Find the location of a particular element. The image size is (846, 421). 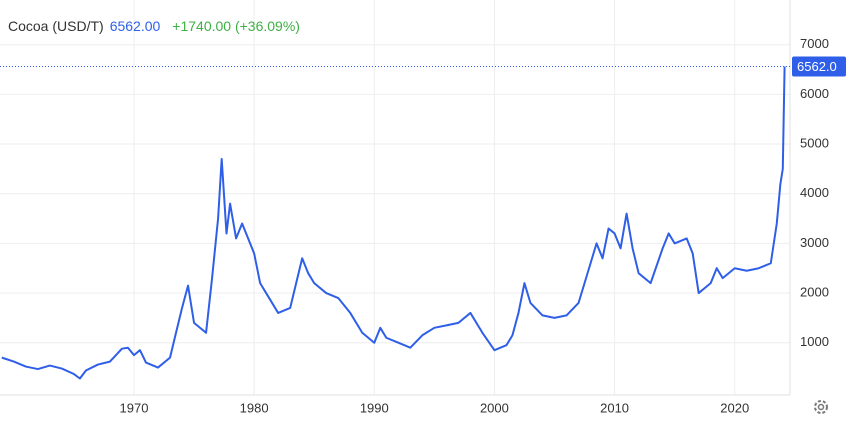

y-tick-label: 3000 is located at coordinates (814, 242).